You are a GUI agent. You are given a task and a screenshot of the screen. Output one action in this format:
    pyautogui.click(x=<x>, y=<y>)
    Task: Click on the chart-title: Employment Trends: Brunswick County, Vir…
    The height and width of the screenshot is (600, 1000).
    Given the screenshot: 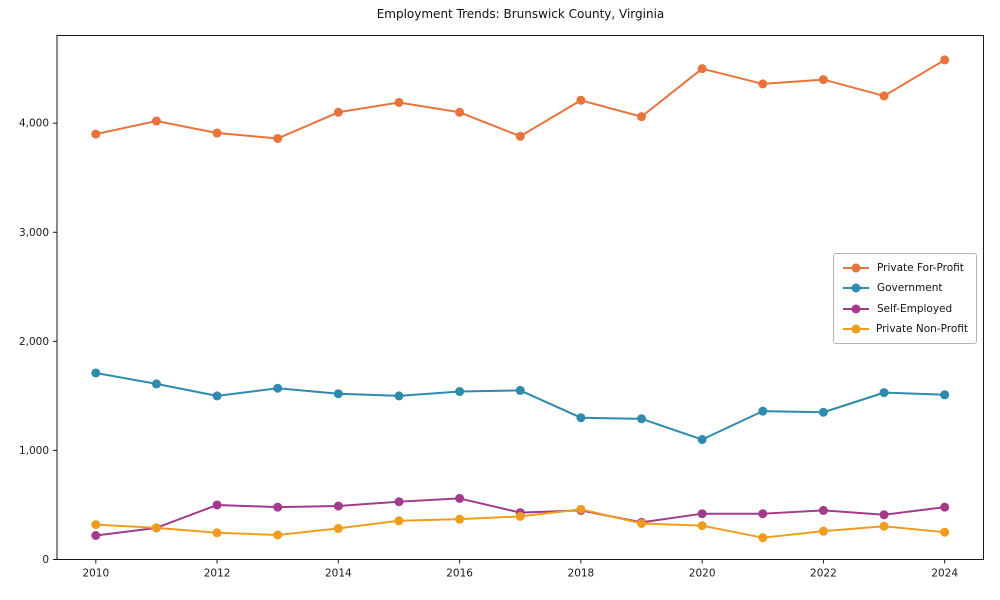 What is the action you would take?
    pyautogui.click(x=520, y=14)
    